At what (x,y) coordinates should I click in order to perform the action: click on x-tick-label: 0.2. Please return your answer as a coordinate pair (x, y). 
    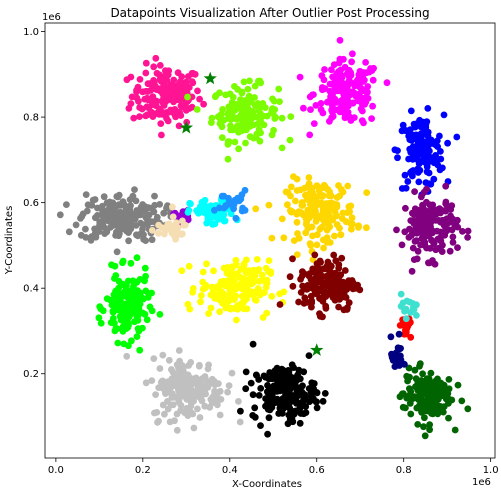
    Looking at the image, I should click on (143, 470).